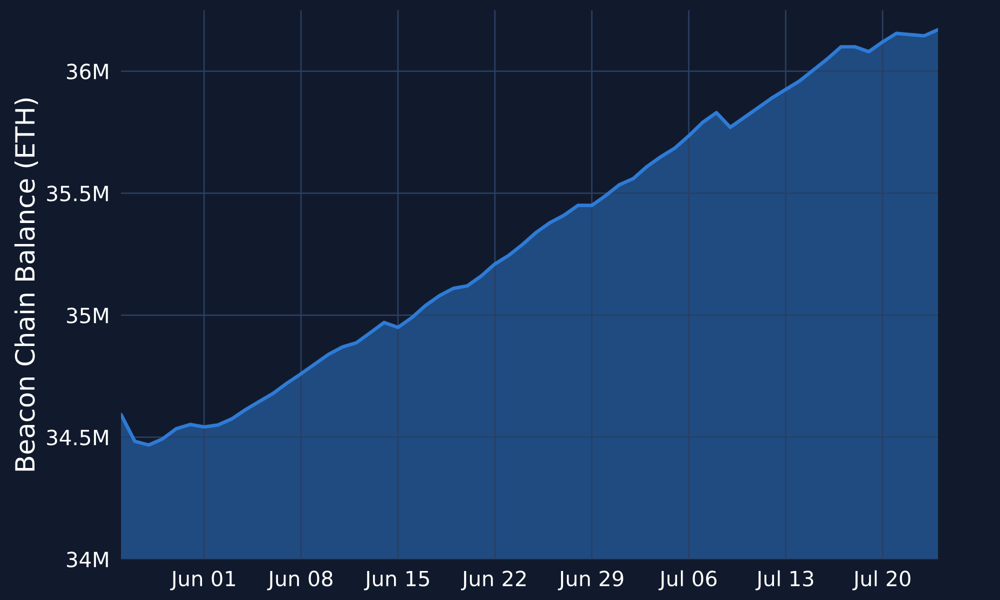 The width and height of the screenshot is (1000, 600). What do you see at coordinates (77, 194) in the screenshot?
I see `y-tick-label: 35.5M` at bounding box center [77, 194].